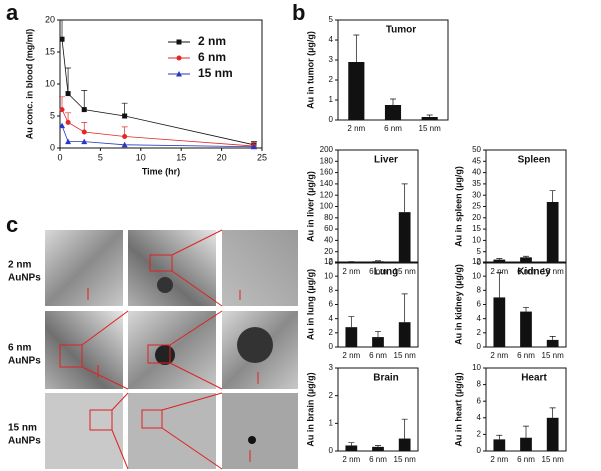 Image resolution: width=601 pixels, height=471 pixels. I want to click on chart-title: Spleen, so click(534, 160).